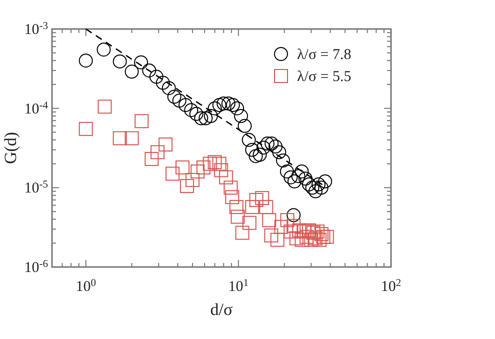 The width and height of the screenshot is (495, 339). Describe the element at coordinates (86, 286) in the screenshot. I see `x-tick-label: 10$^{0}$` at that location.